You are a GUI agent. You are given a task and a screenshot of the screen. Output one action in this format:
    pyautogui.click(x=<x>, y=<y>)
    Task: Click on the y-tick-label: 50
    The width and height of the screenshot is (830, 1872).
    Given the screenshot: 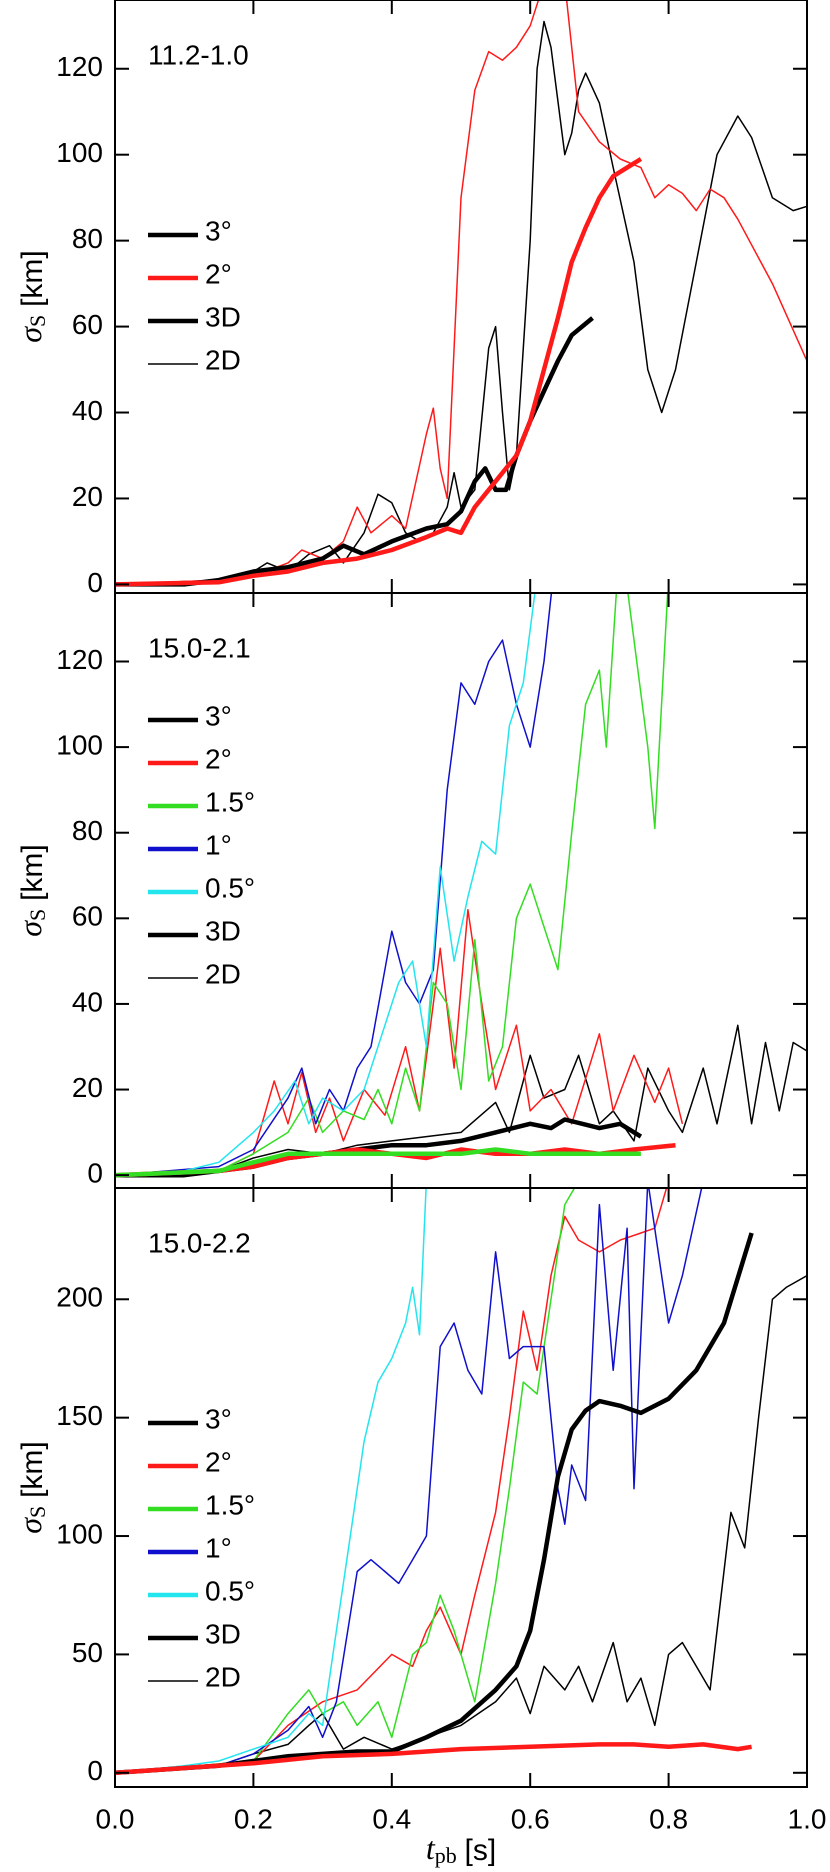 What is the action you would take?
    pyautogui.click(x=87, y=1652)
    